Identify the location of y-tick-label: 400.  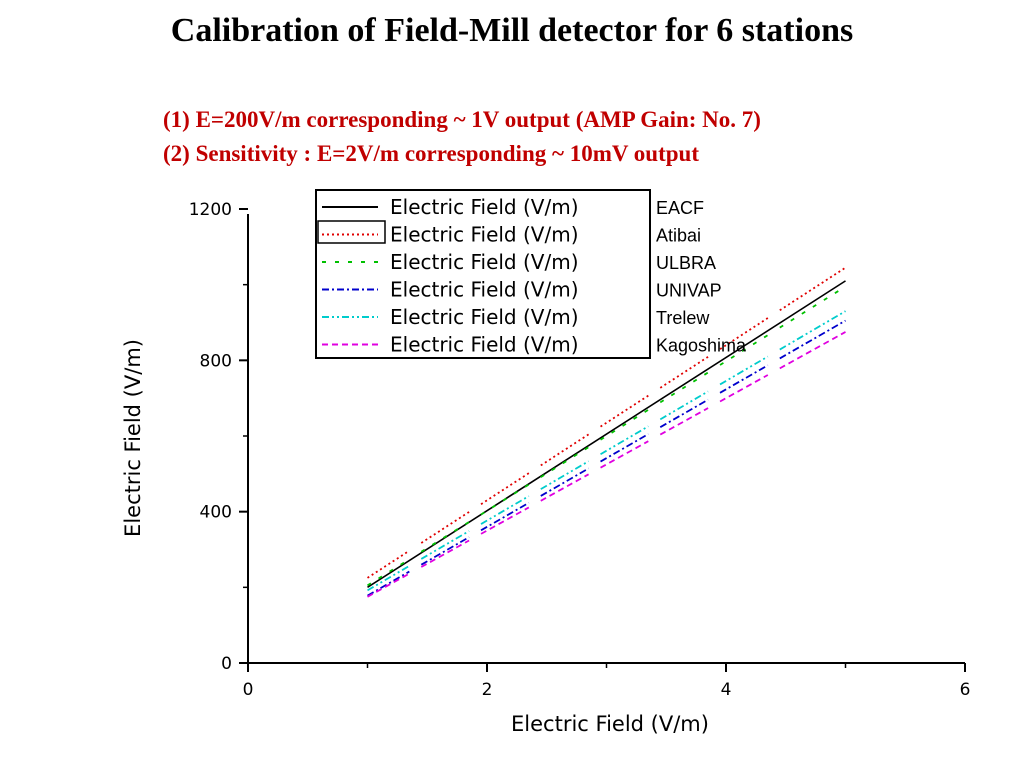
(216, 513).